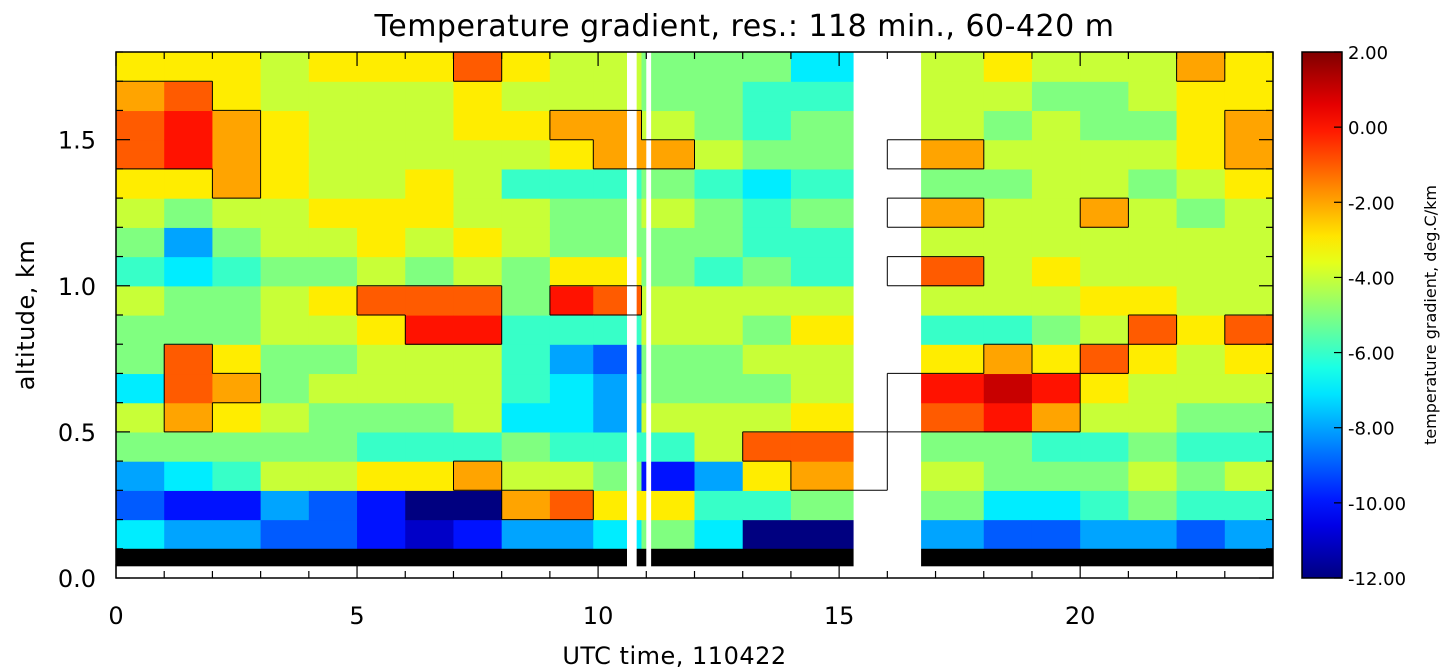  Describe the element at coordinates (1377, 316) in the screenshot. I see `colorbar-tick-labels: 2.00 0.00 -2.00 -4.00 -6.00 -8.00 -10.00 -12.00` at that location.